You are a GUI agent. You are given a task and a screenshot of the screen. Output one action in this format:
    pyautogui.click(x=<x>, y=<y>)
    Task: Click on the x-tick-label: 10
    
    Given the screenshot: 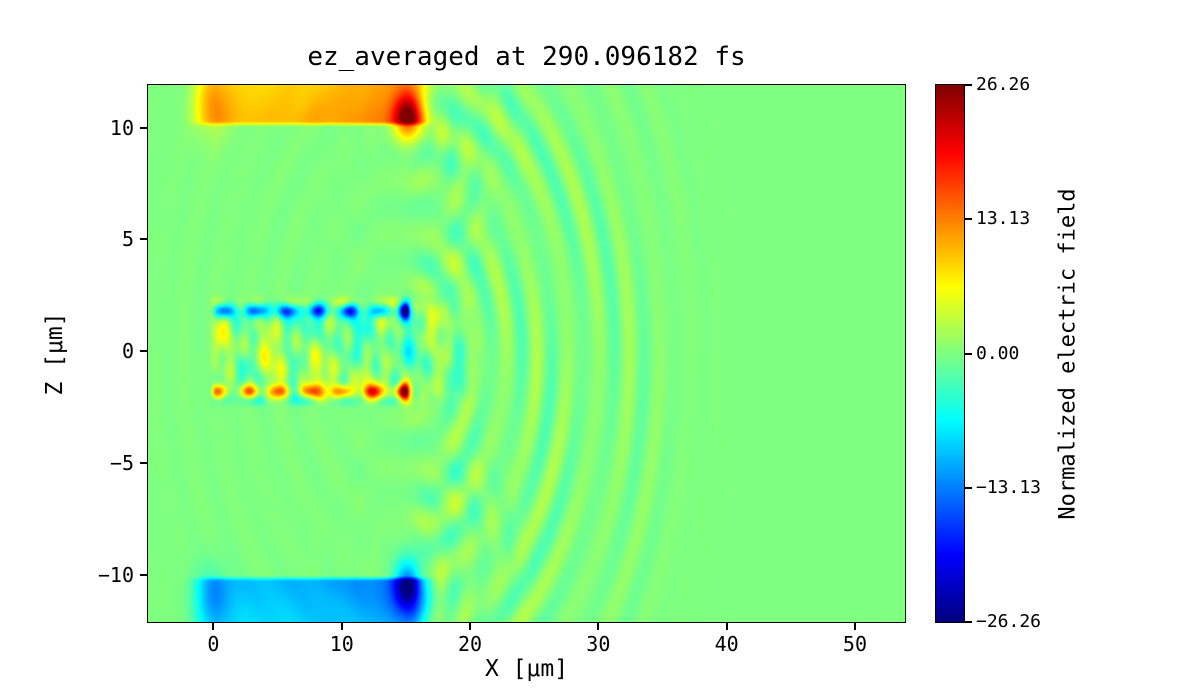 What is the action you would take?
    pyautogui.click(x=341, y=644)
    